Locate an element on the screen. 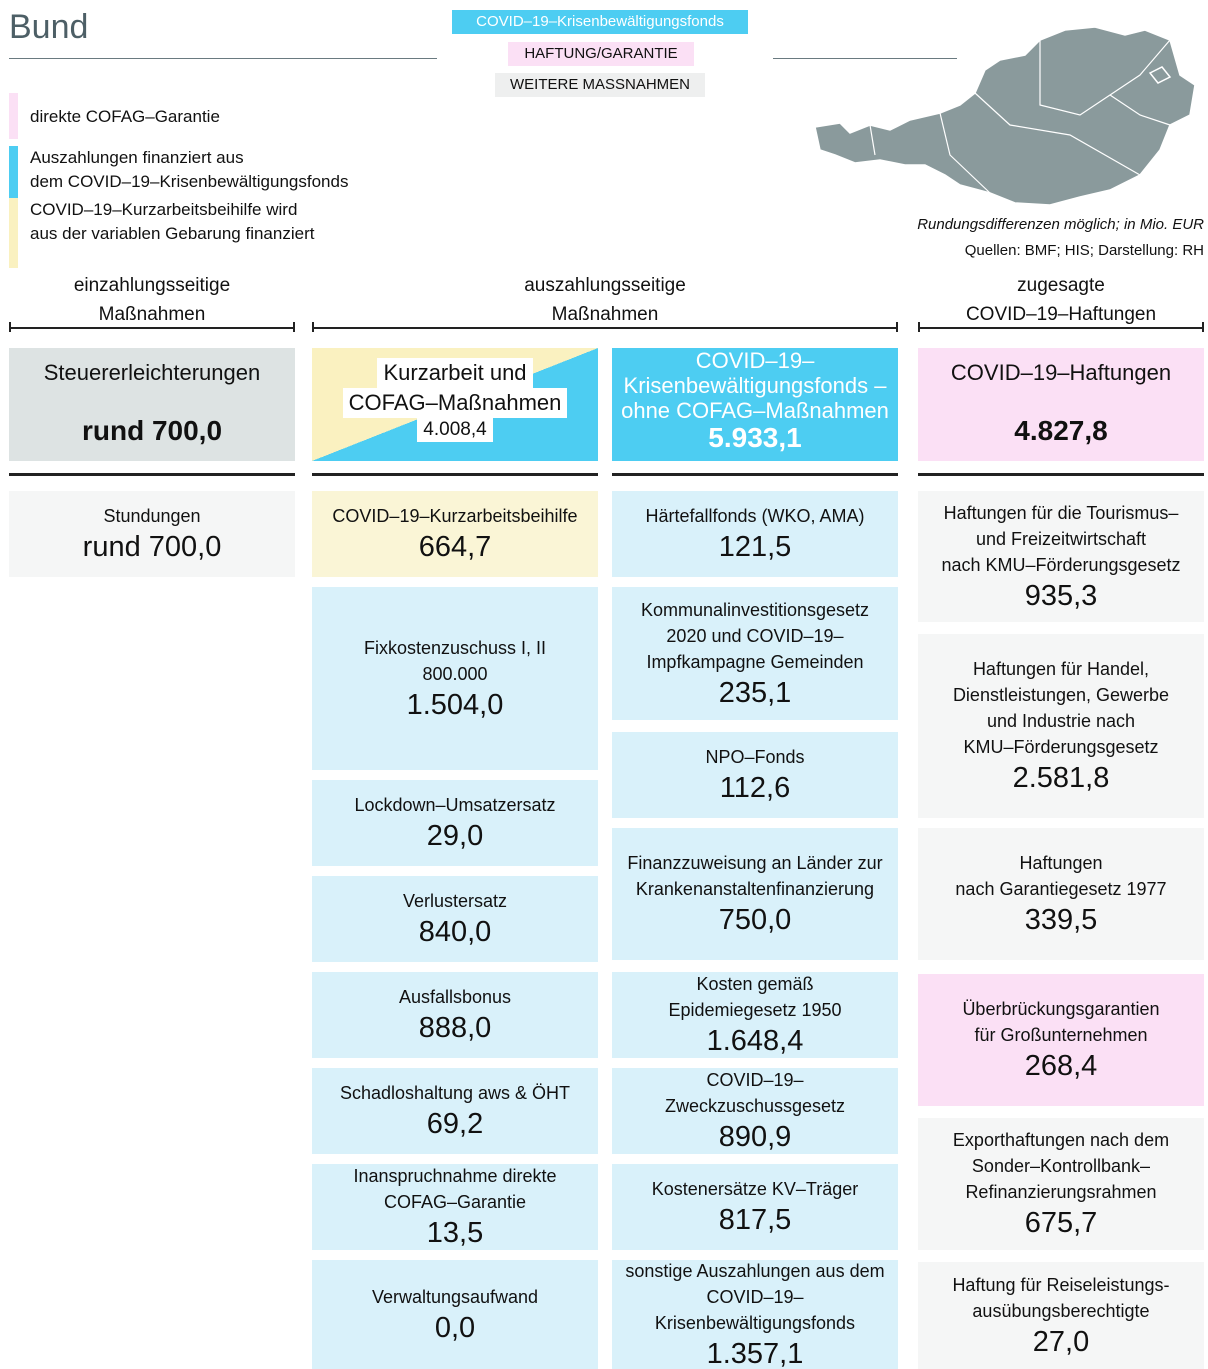  item-value: 112,6 is located at coordinates (755, 788).